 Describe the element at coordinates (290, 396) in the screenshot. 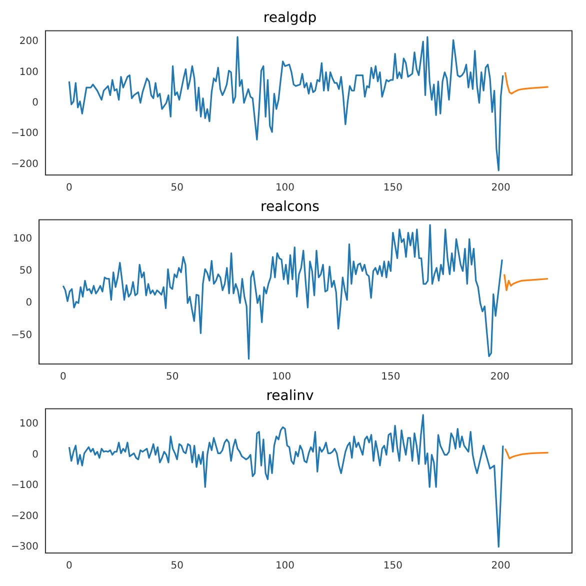

I see `chart-title: realinv` at that location.